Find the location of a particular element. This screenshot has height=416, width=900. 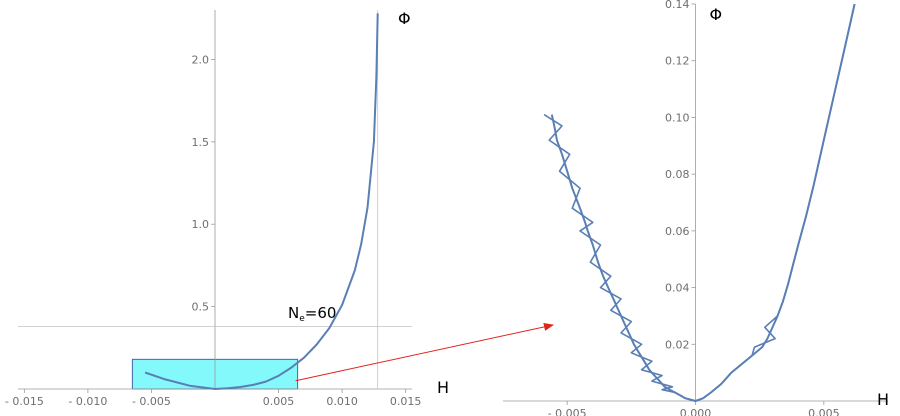

y-tick-label: 0.06 is located at coordinates (677, 231).